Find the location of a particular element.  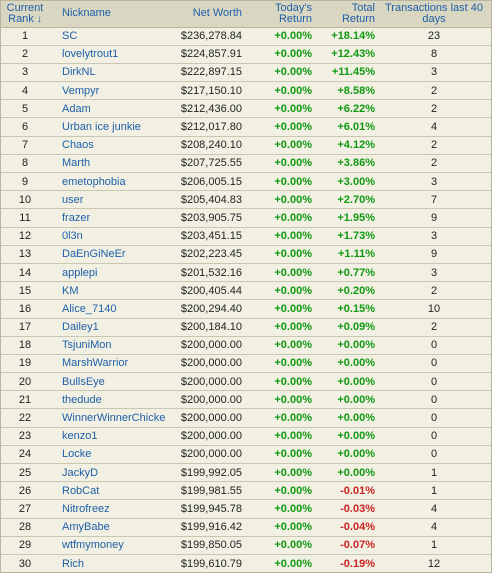

nickname-link: AmyBabe is located at coordinates (86, 527).